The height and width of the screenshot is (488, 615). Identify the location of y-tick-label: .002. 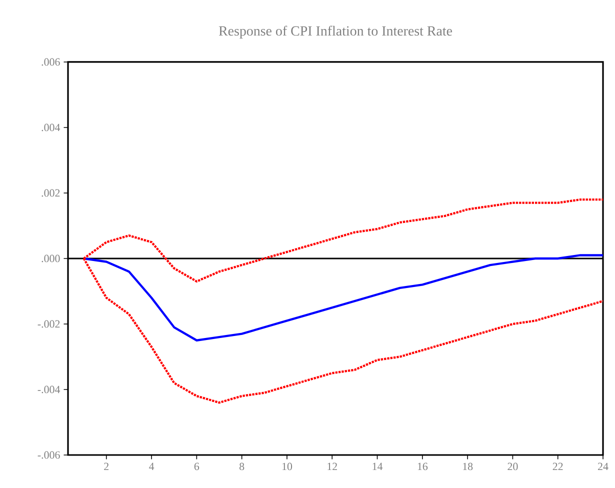
(51, 193).